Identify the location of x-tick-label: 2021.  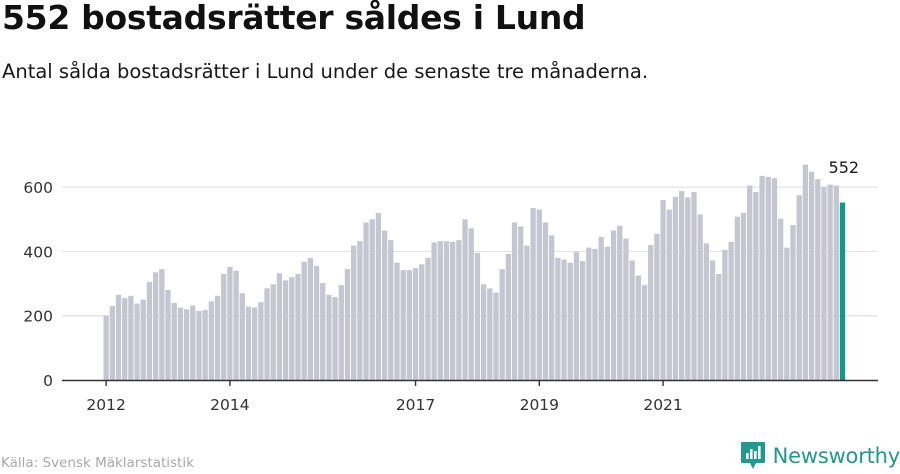
(662, 405).